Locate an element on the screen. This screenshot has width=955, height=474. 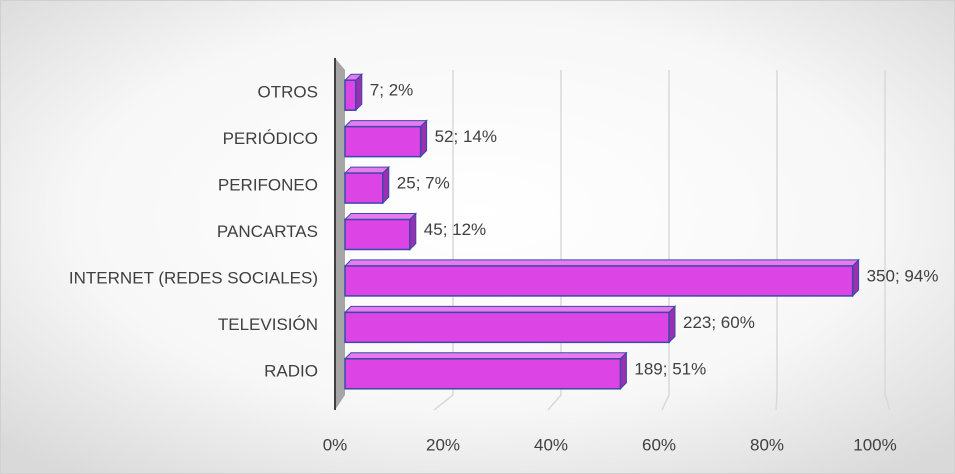
value-label: 25; 7% is located at coordinates (423, 183).